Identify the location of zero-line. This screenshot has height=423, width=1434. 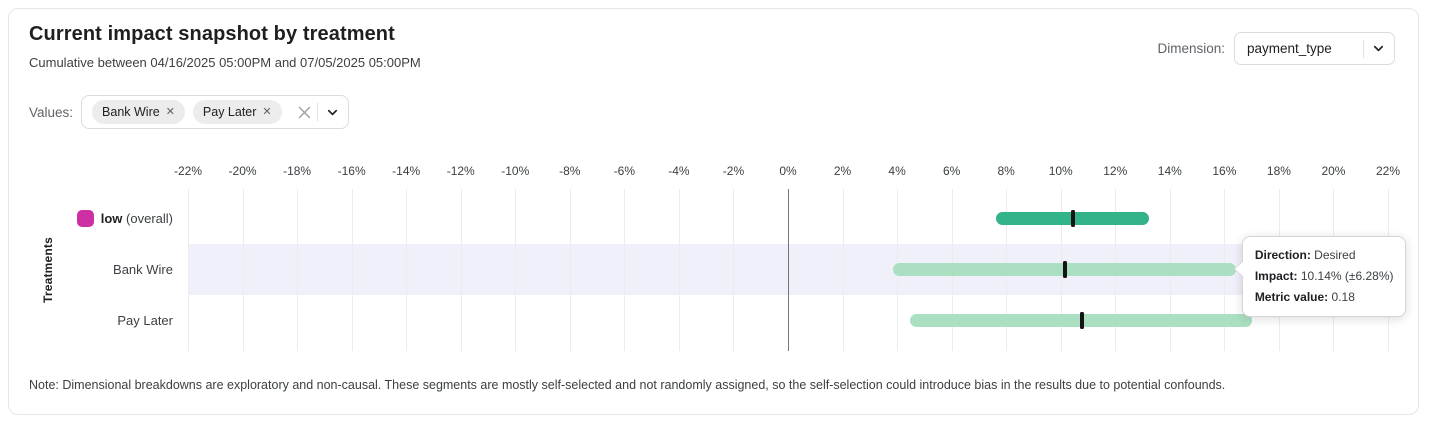
(788, 270).